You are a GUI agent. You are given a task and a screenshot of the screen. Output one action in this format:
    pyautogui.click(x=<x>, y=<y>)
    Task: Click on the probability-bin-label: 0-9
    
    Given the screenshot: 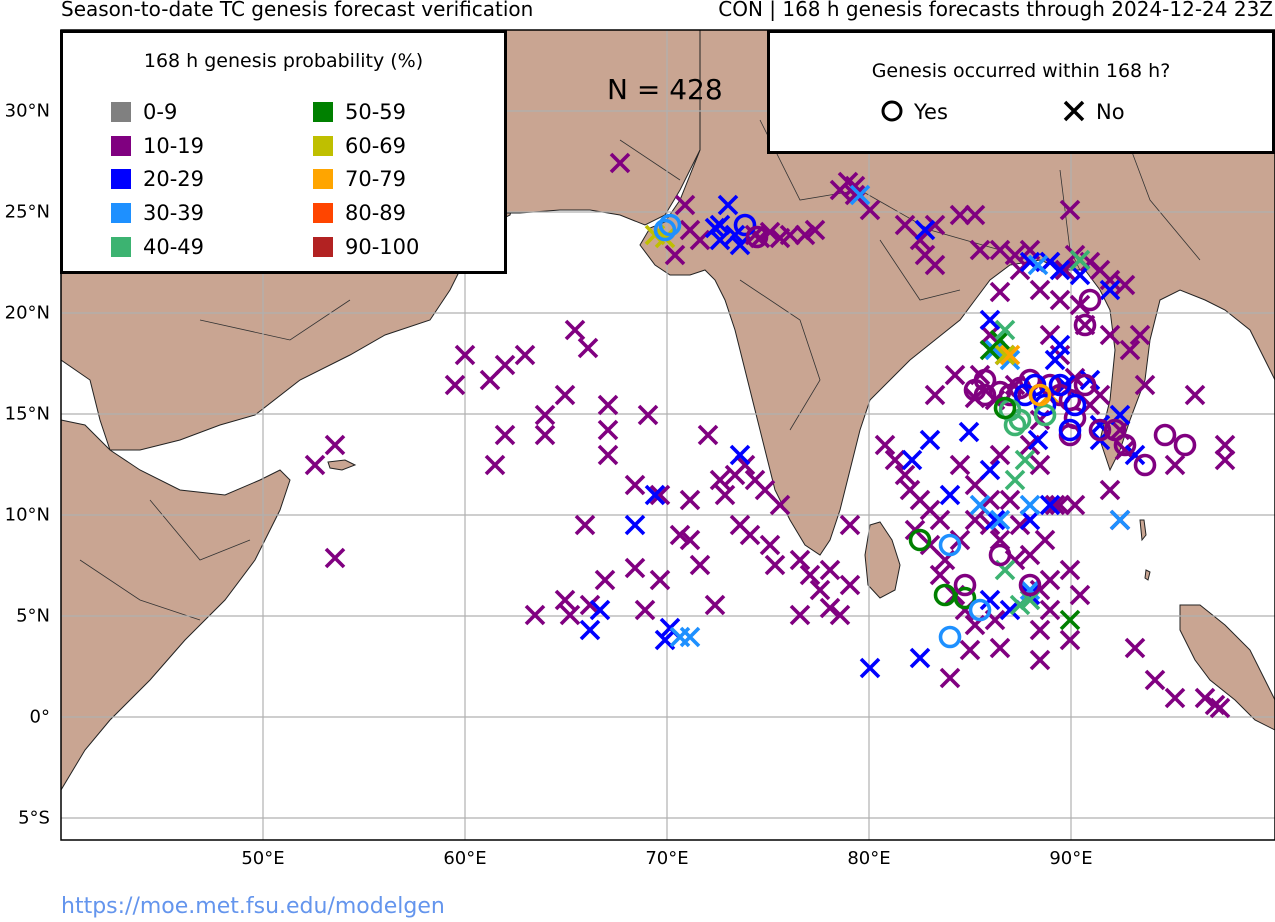 What is the action you would take?
    pyautogui.click(x=160, y=112)
    